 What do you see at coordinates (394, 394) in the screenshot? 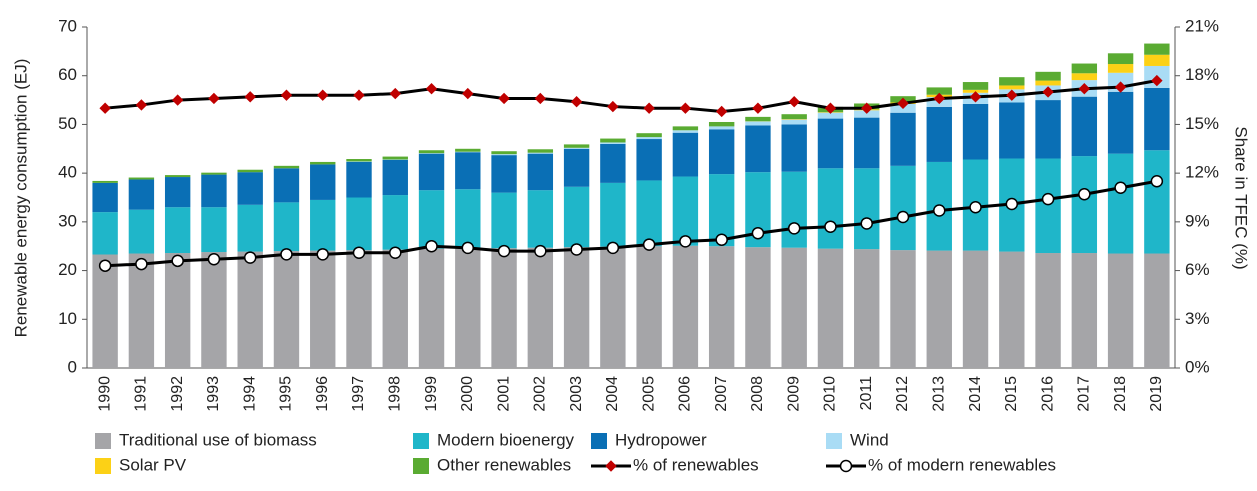
I see `x-tick-label: 1998` at bounding box center [394, 394].